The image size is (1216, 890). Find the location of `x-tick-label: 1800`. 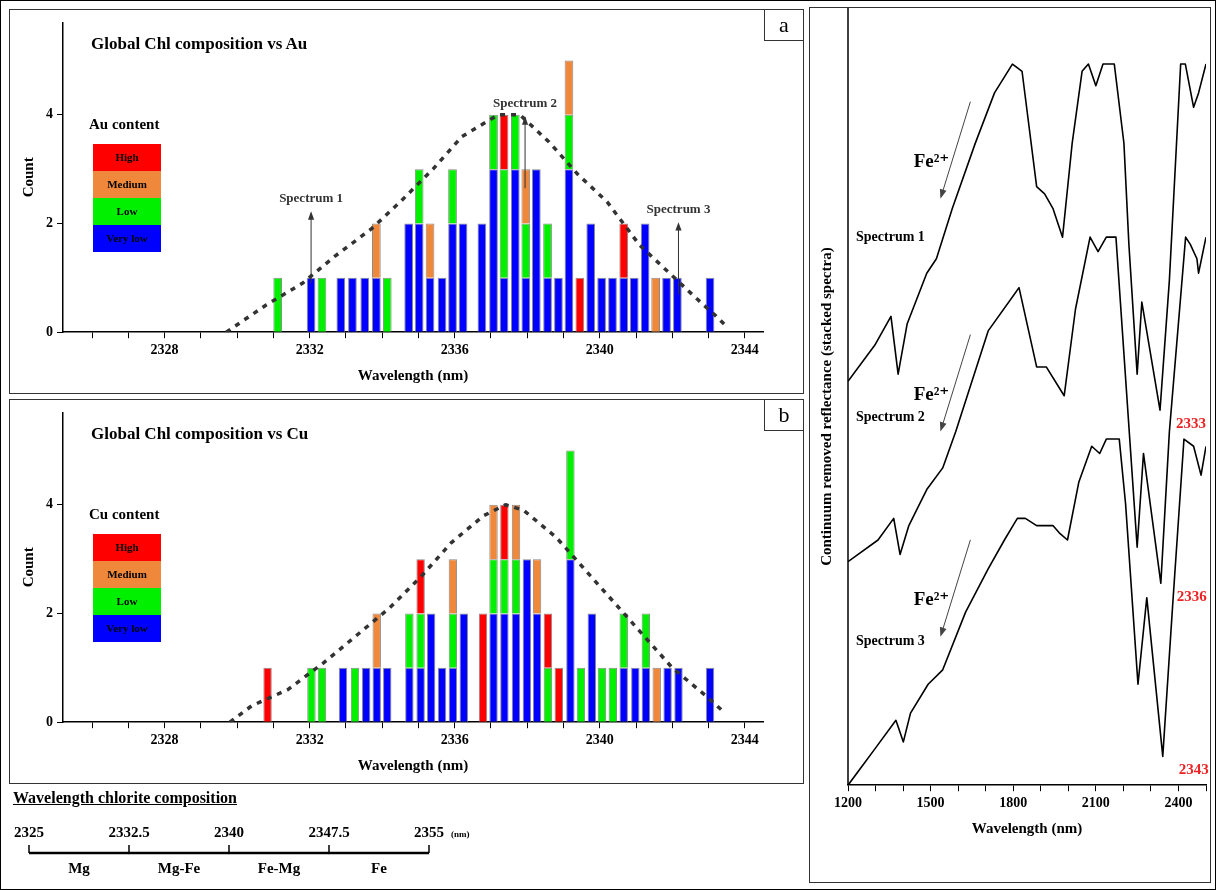

x-tick-label: 1800 is located at coordinates (1013, 803).